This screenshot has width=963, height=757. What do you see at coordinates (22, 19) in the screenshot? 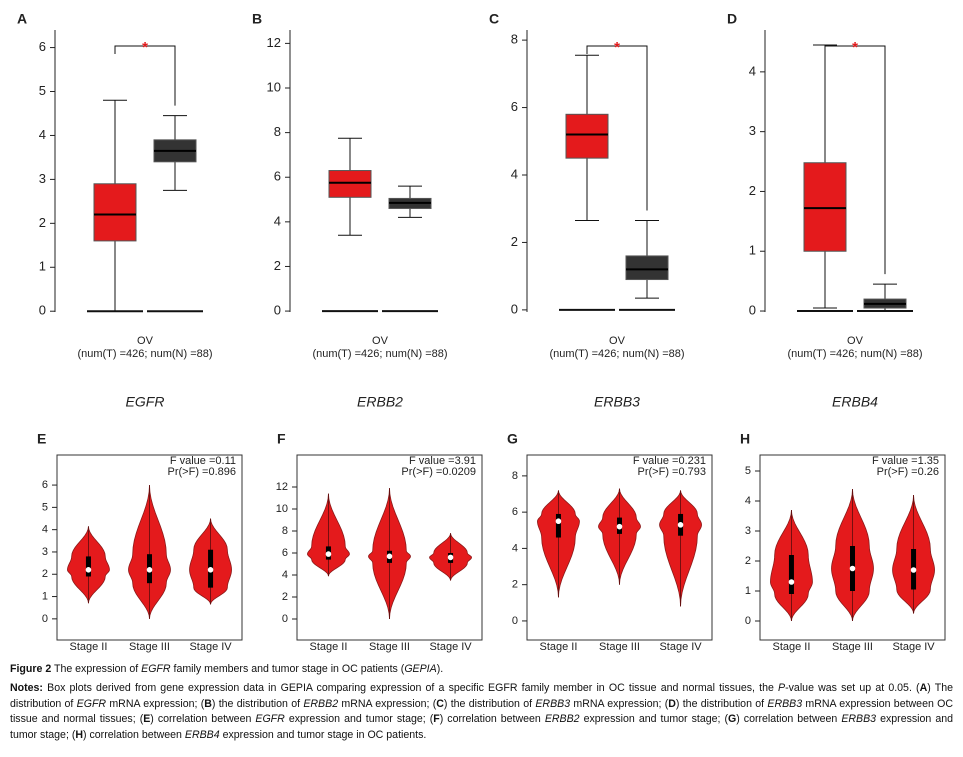
I see `panel-label: A` at bounding box center [22, 19].